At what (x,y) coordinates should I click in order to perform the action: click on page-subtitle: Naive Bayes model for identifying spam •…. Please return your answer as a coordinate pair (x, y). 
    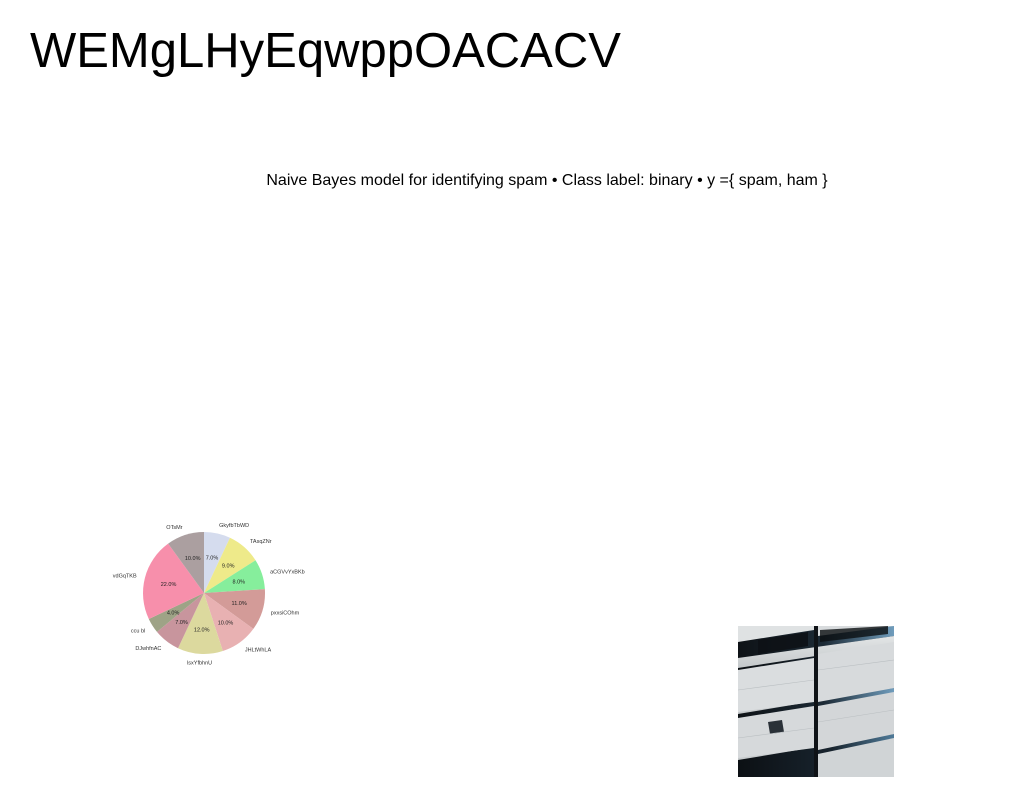
    Looking at the image, I should click on (547, 180).